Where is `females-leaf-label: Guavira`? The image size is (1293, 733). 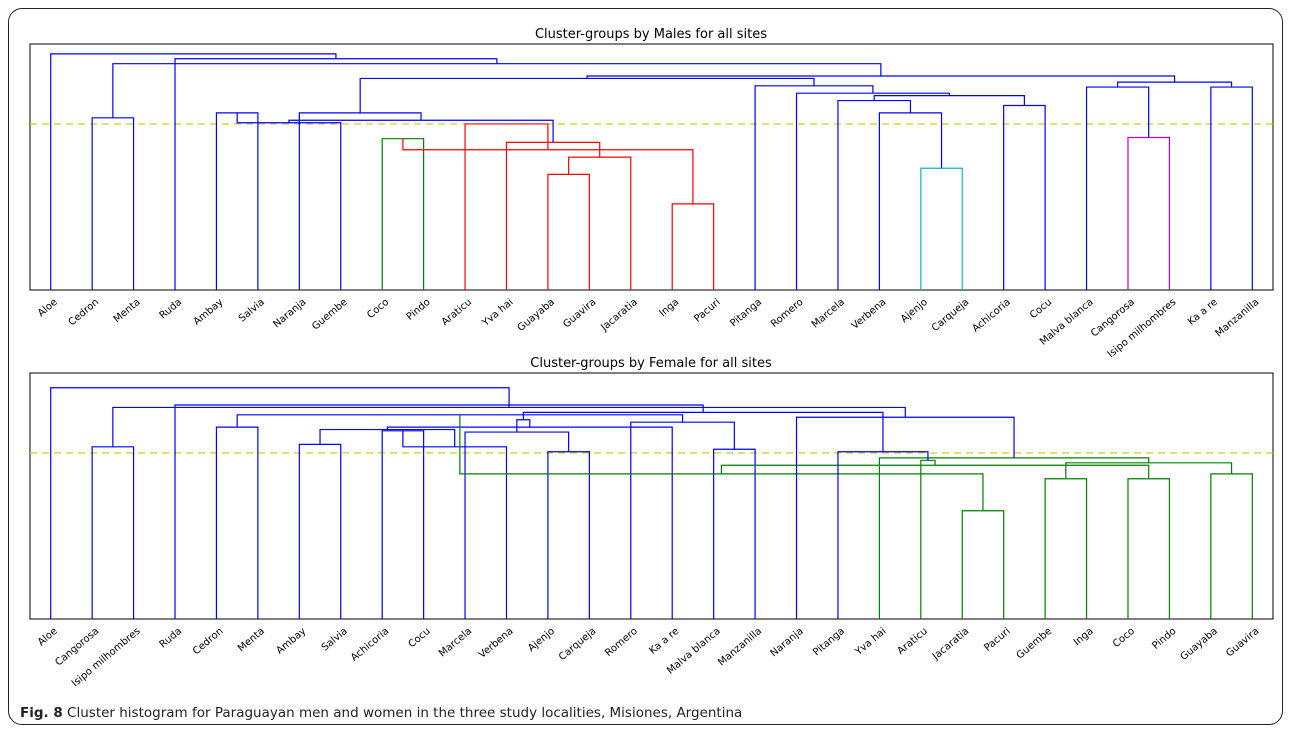
females-leaf-label: Guavira is located at coordinates (1242, 643).